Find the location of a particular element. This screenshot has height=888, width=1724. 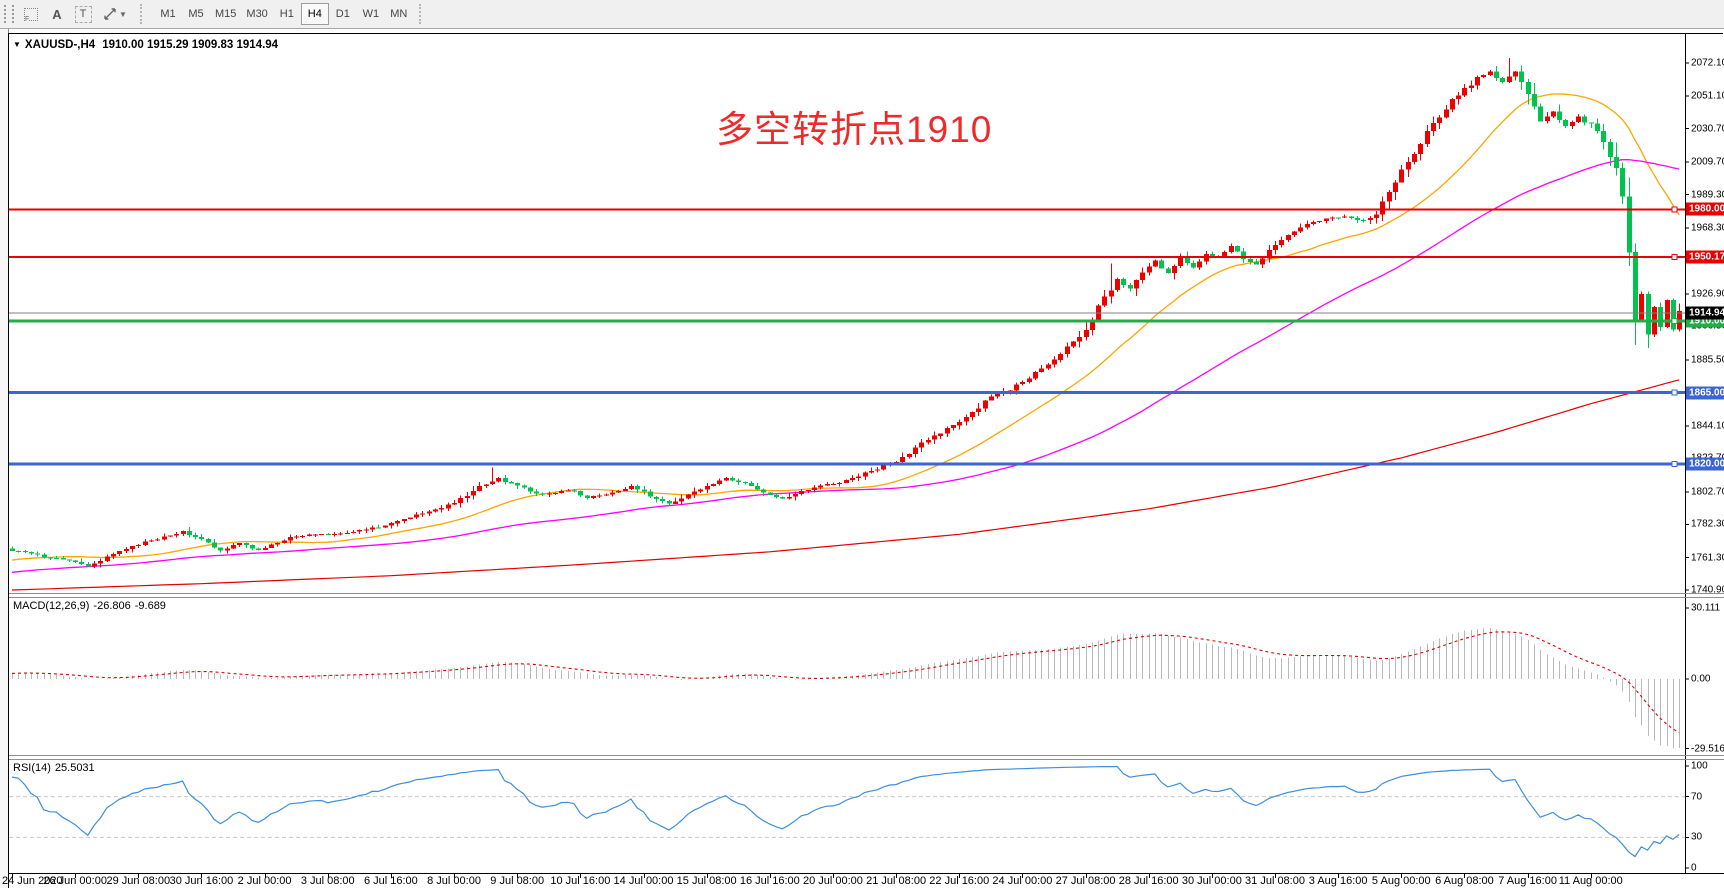

text-a-icon: A is located at coordinates (57, 14).